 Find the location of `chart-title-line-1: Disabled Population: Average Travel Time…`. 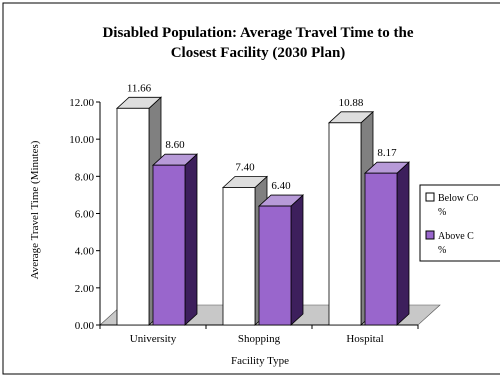

chart-title-line-1: Disabled Population: Average Travel Time… is located at coordinates (257, 33).